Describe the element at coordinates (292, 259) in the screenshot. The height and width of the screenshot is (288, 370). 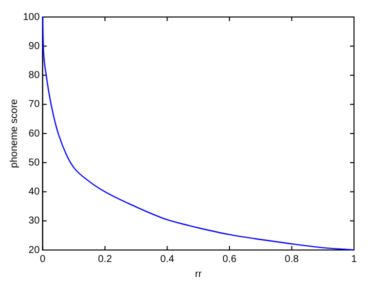
I see `x-tick-label: 0.8` at that location.